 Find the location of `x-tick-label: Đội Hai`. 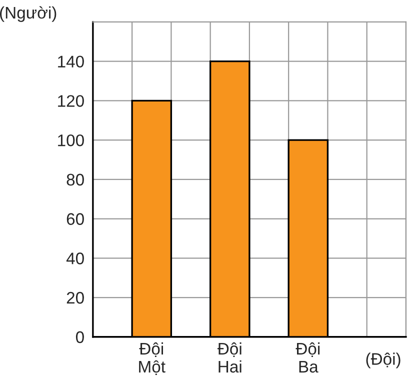

x-tick-label: Đội Hai is located at coordinates (229, 357).